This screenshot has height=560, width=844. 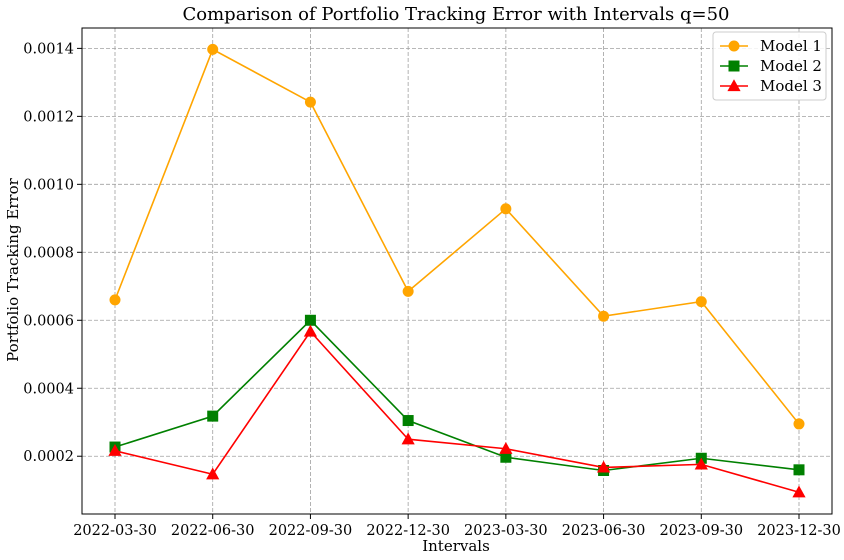 I want to click on legend-label-model-3: Model 3, so click(x=791, y=86).